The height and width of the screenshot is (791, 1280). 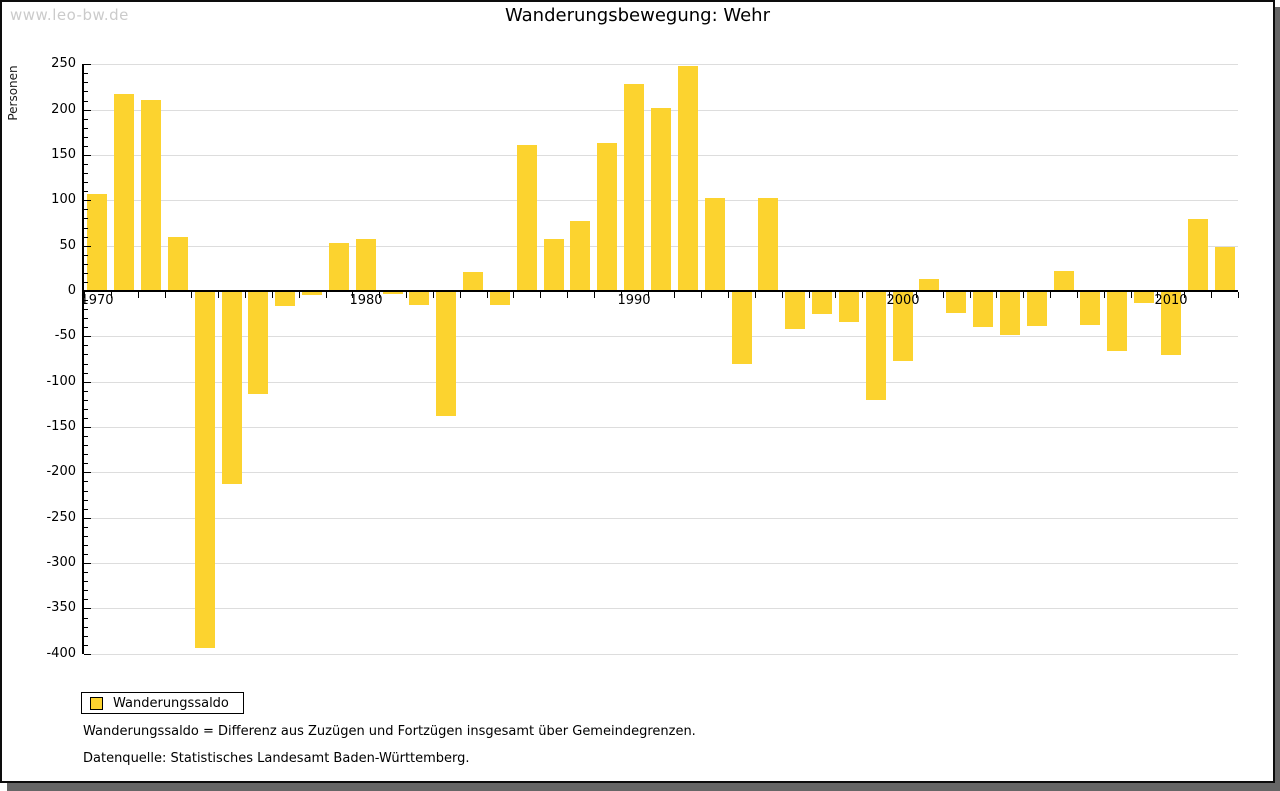 I want to click on bar-2011, so click(x=1198, y=255).